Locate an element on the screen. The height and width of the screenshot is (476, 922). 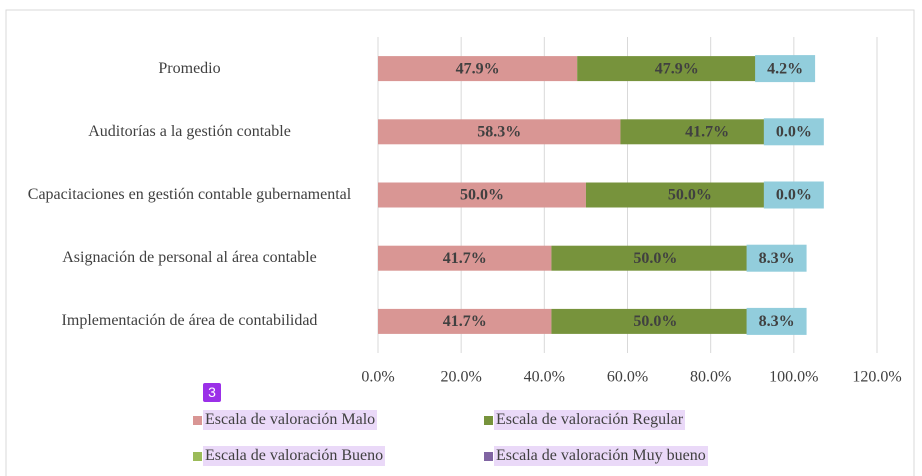
legend-label: Escala de valoración Bueno is located at coordinates (294, 456).